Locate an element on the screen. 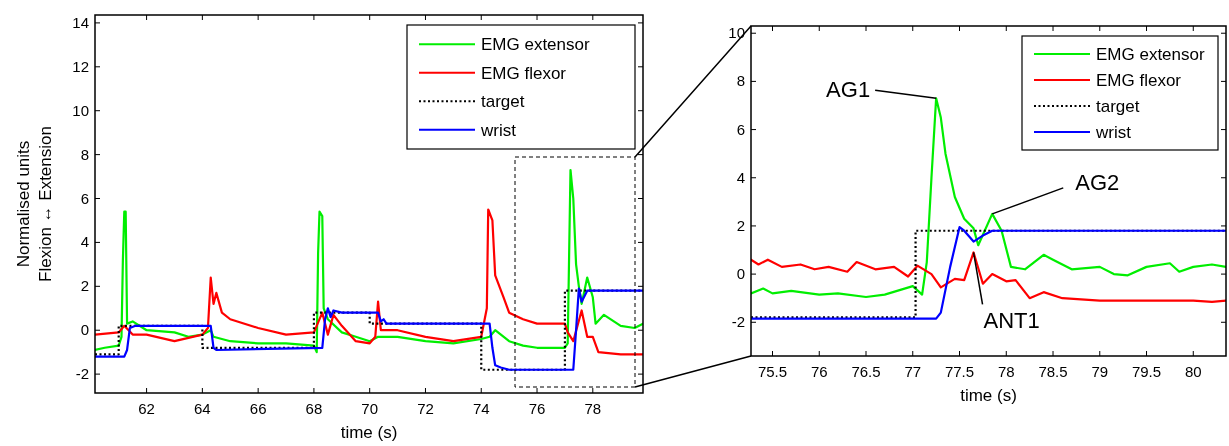  annotation: AG1 is located at coordinates (848, 90).